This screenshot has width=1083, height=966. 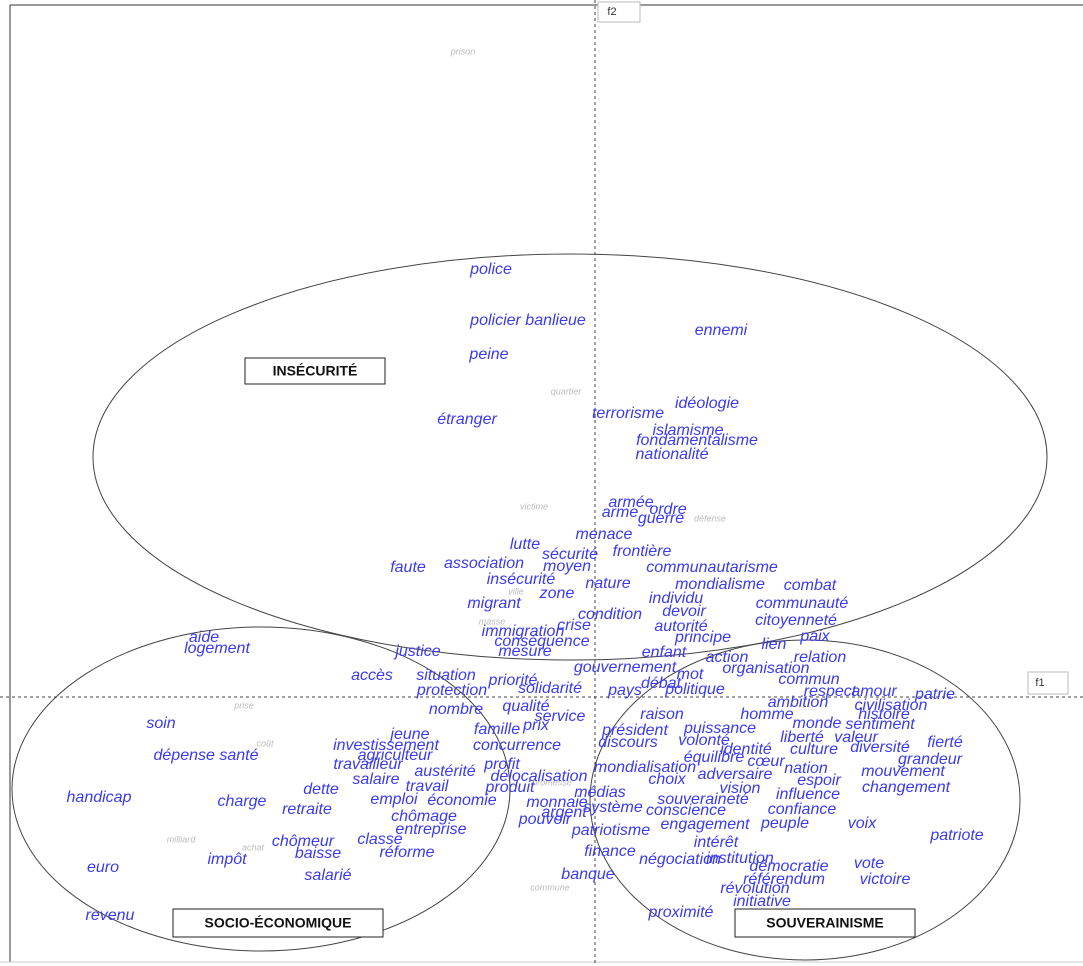 I want to click on word-point: mot, so click(x=690, y=674).